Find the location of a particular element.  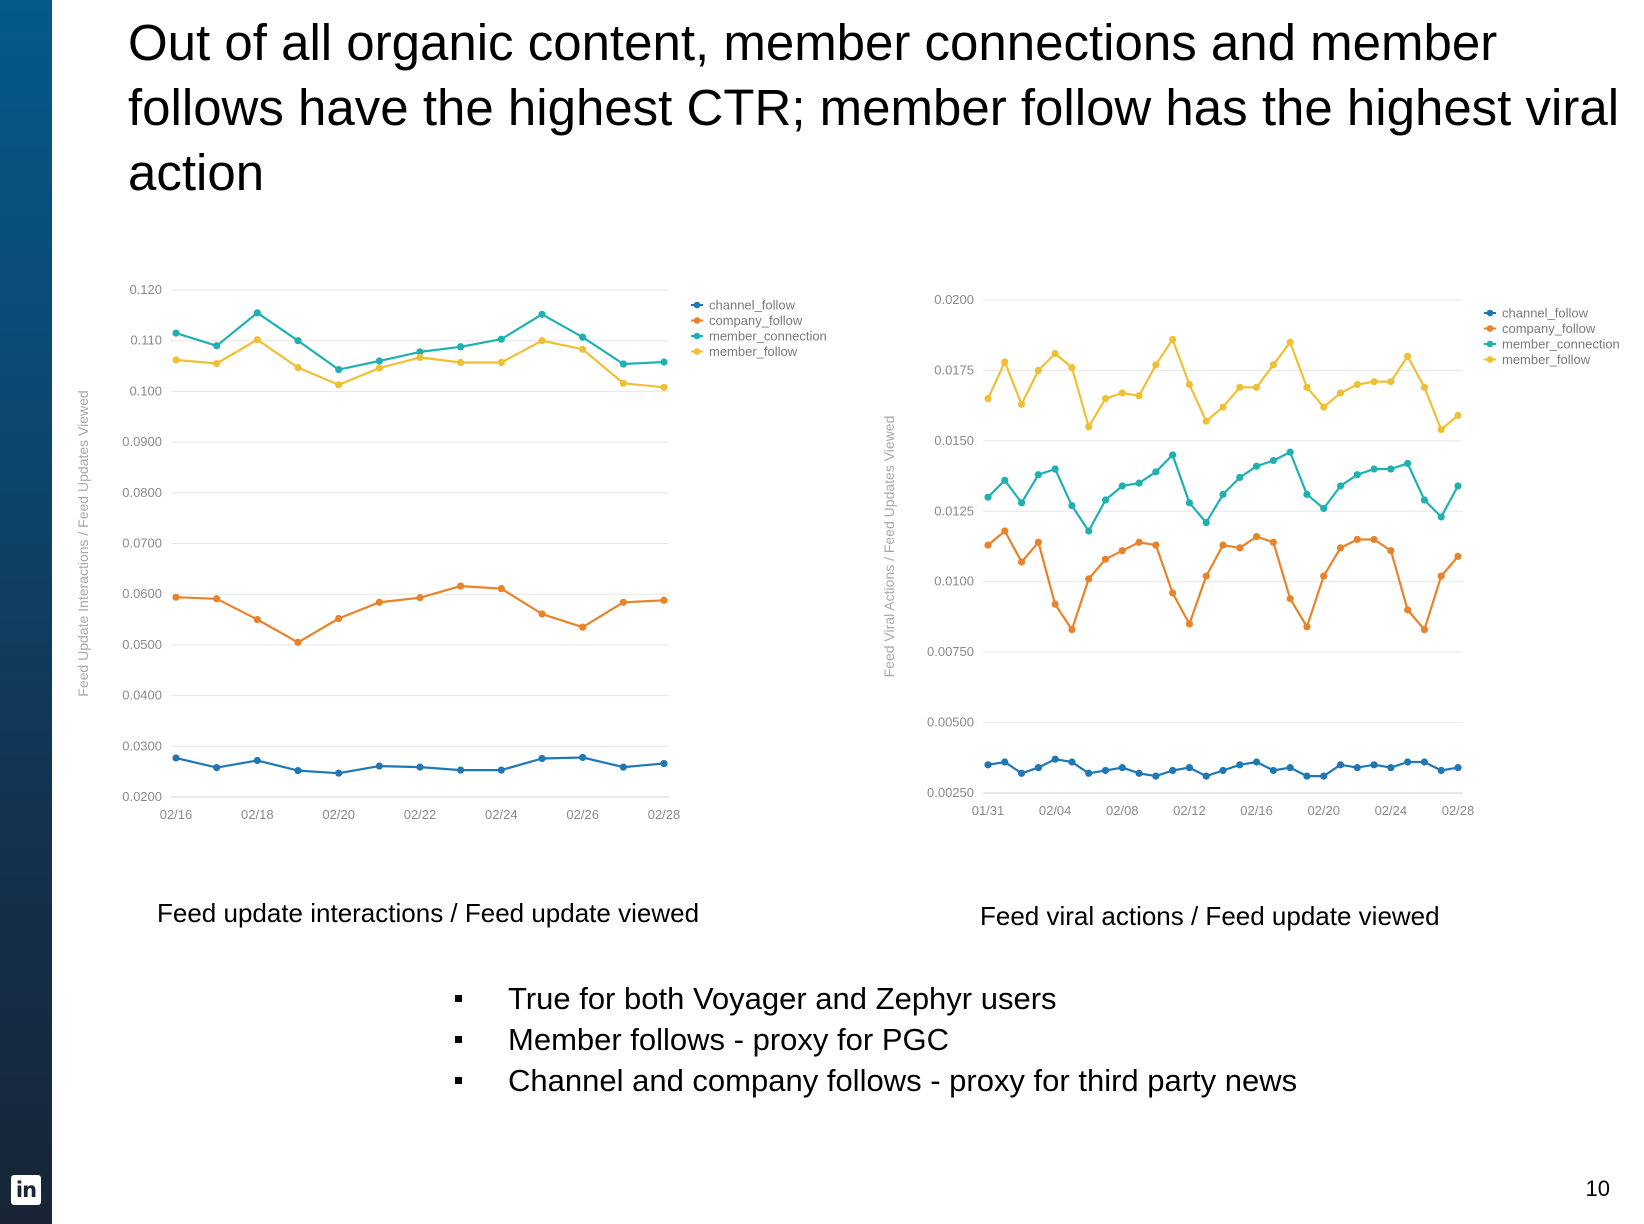

bullet-item: Member follows - proxy for PGC is located at coordinates (900, 1039).